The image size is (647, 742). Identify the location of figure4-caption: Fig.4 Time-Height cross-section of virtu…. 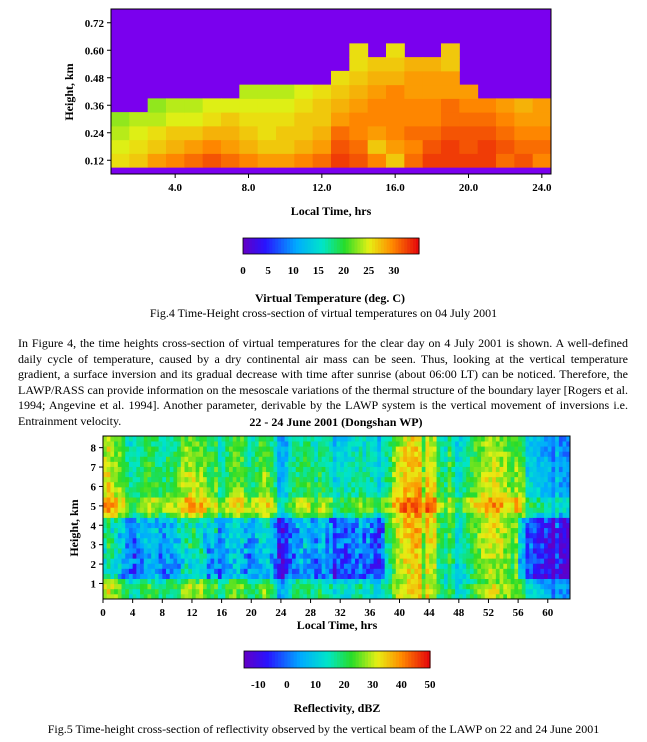
(323, 313).